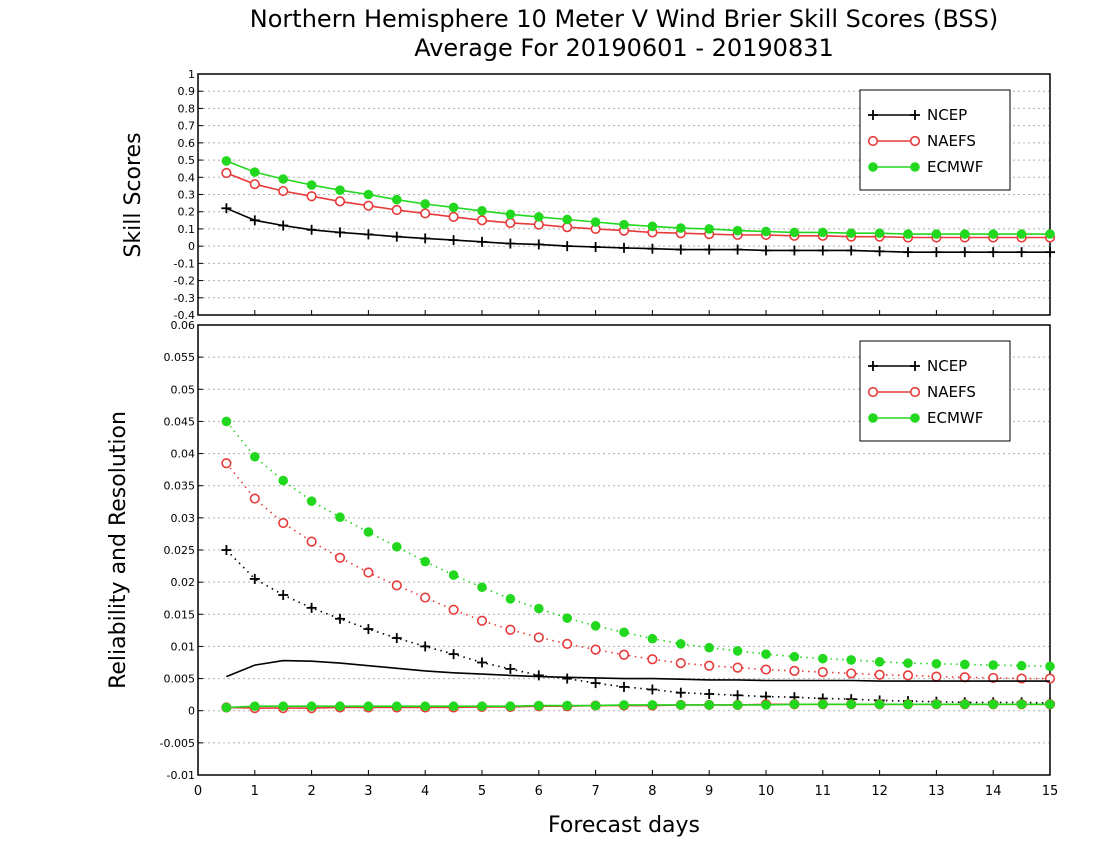 This screenshot has height=850, width=1100. What do you see at coordinates (180, 679) in the screenshot?
I see `y-tick-label: 0.005` at bounding box center [180, 679].